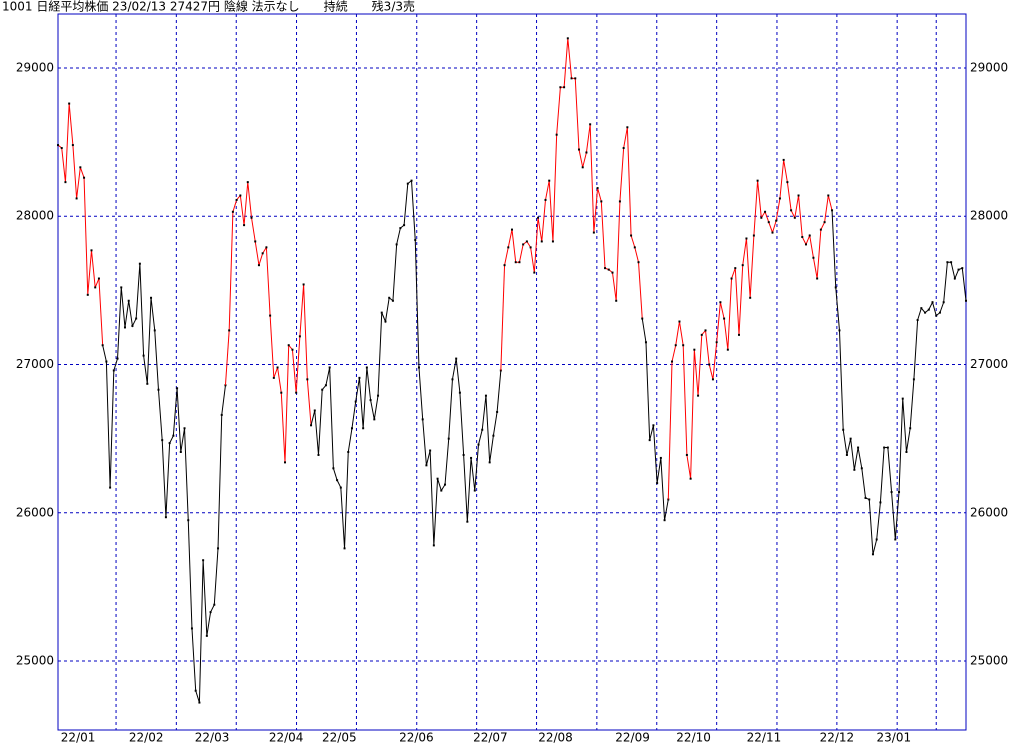 The image size is (1024, 745). I want to click on y-tick-label-right: 25000, so click(989, 661).